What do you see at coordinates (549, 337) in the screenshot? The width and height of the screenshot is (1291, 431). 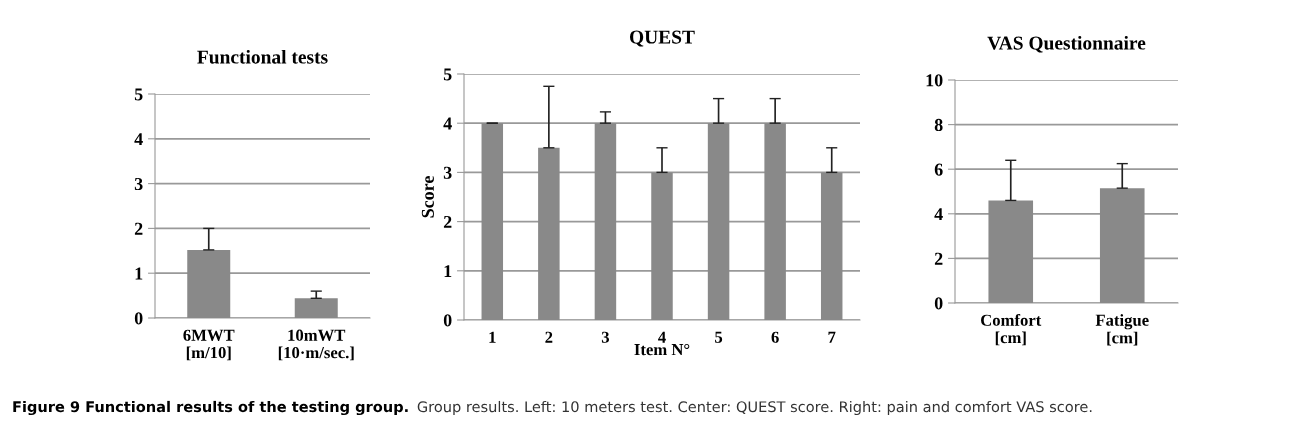 I see `x-tick-label: 2` at bounding box center [549, 337].